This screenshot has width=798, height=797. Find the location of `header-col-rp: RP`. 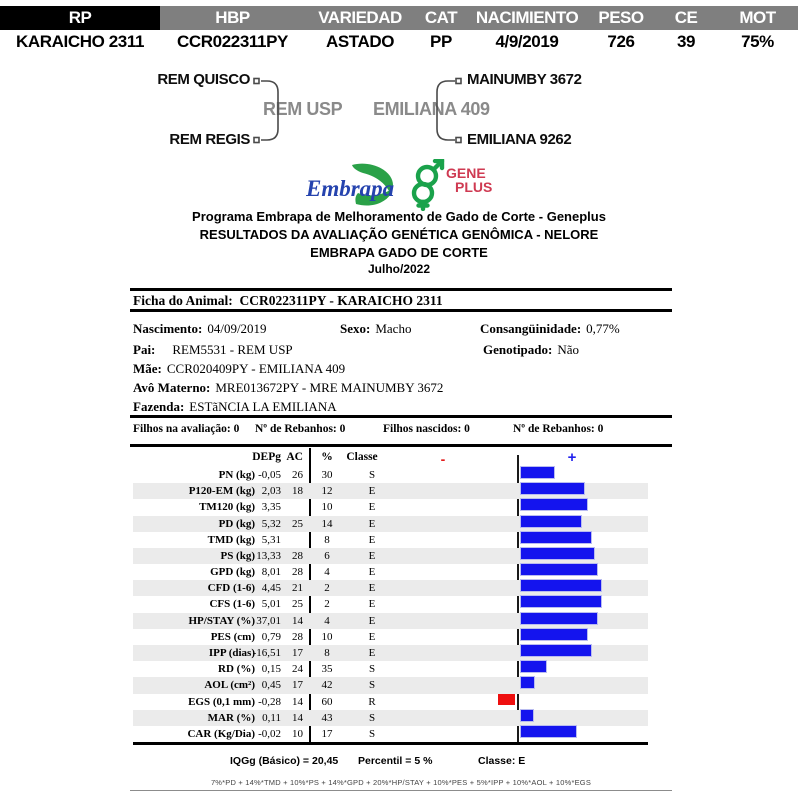

header-col-rp: RP is located at coordinates (80, 18).